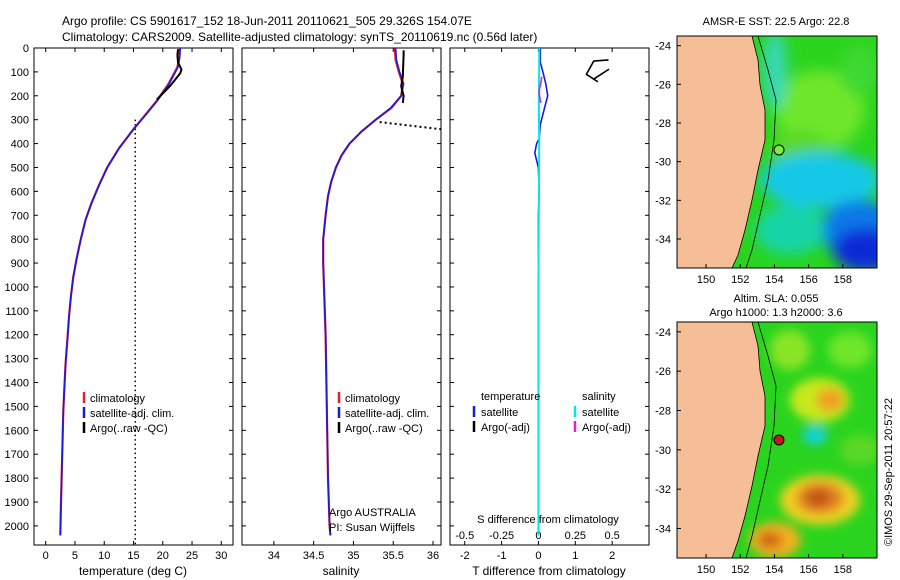  I want to click on sla-map-axes: 150 152 154 156 158 -24 -26 -28 -30 -32 -34, so click(753, 451).